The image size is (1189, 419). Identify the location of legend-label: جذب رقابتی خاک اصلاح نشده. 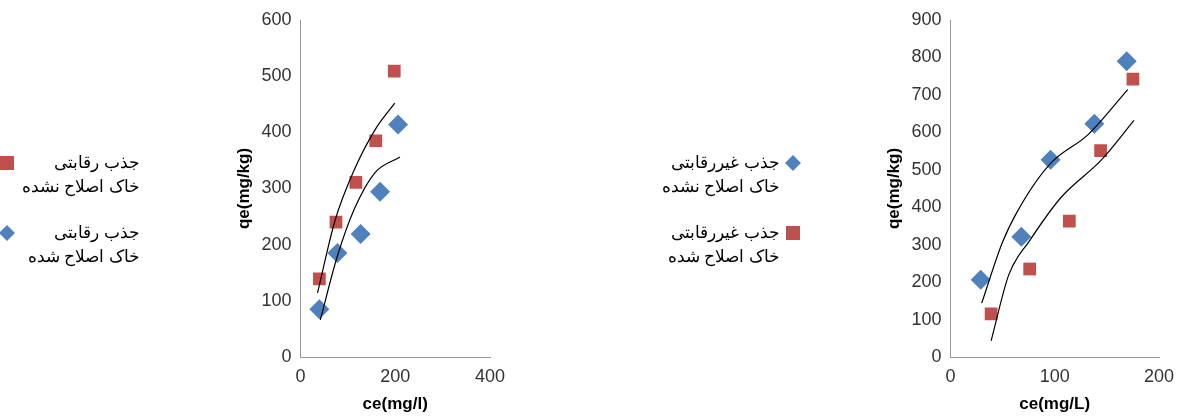
(80, 175).